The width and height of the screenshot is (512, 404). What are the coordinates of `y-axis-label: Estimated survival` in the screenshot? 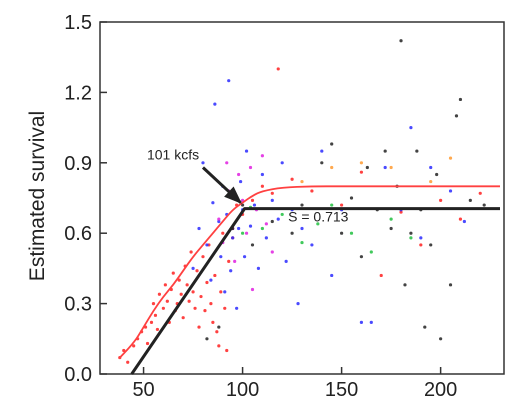 It's located at (37, 196).